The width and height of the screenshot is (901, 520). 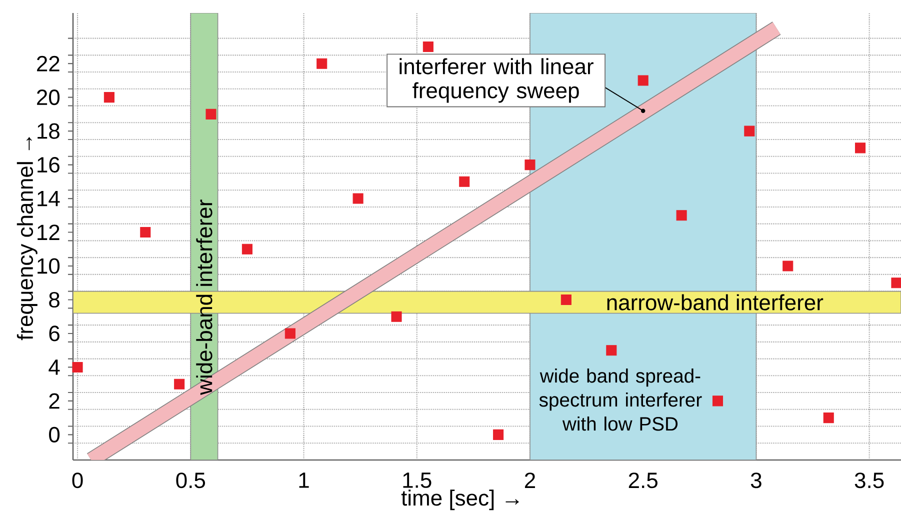 I want to click on y-tick-label: 14, so click(x=49, y=198).